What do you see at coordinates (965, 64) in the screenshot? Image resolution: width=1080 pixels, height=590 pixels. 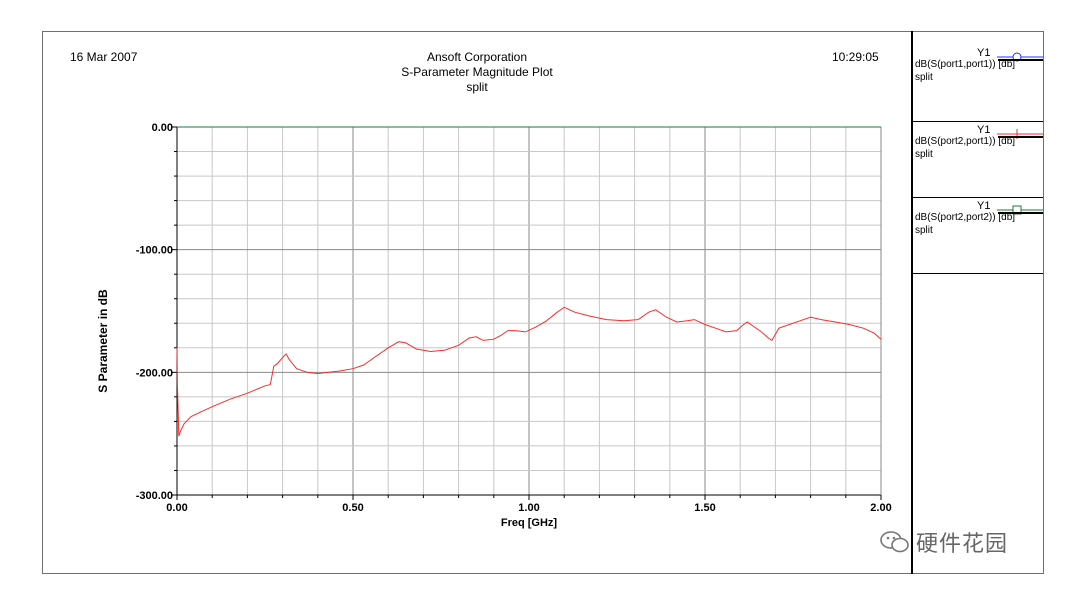 I see `legend-expression: dB(S(port1,port1)) [db]` at bounding box center [965, 64].